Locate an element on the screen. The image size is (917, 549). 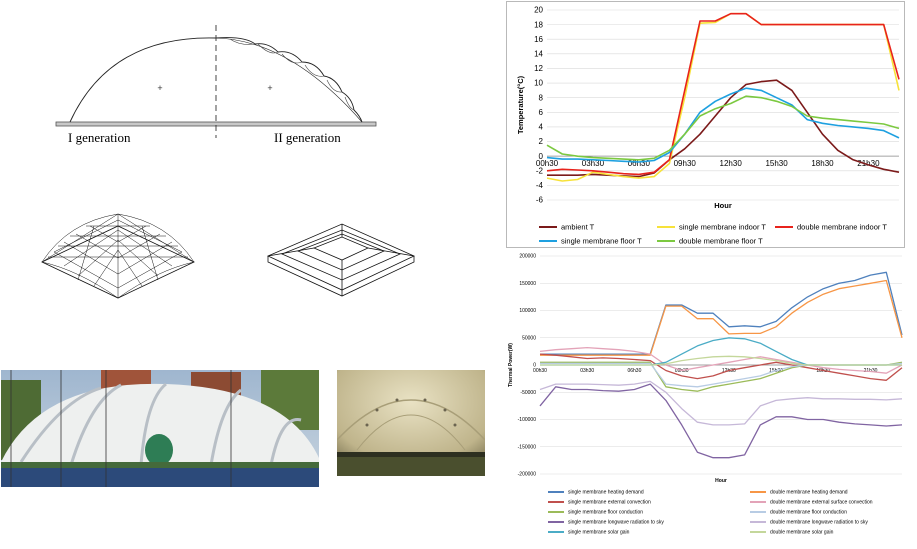
dome-layered-svg is located at coordinates (341, 260).